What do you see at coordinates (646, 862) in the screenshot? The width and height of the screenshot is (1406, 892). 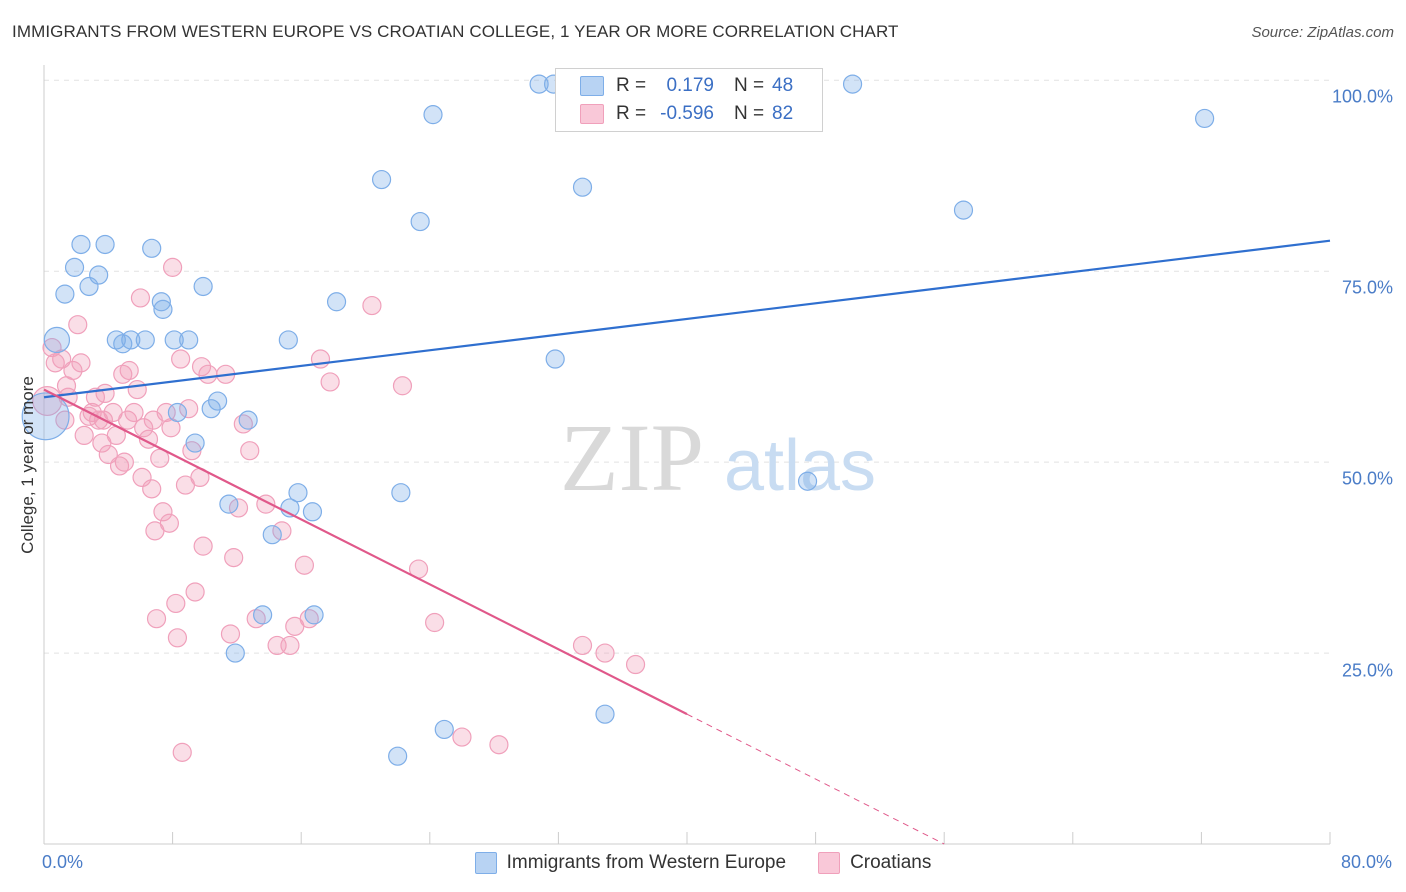 I see `legend-label: Immigrants from Western Europe` at bounding box center [646, 862].